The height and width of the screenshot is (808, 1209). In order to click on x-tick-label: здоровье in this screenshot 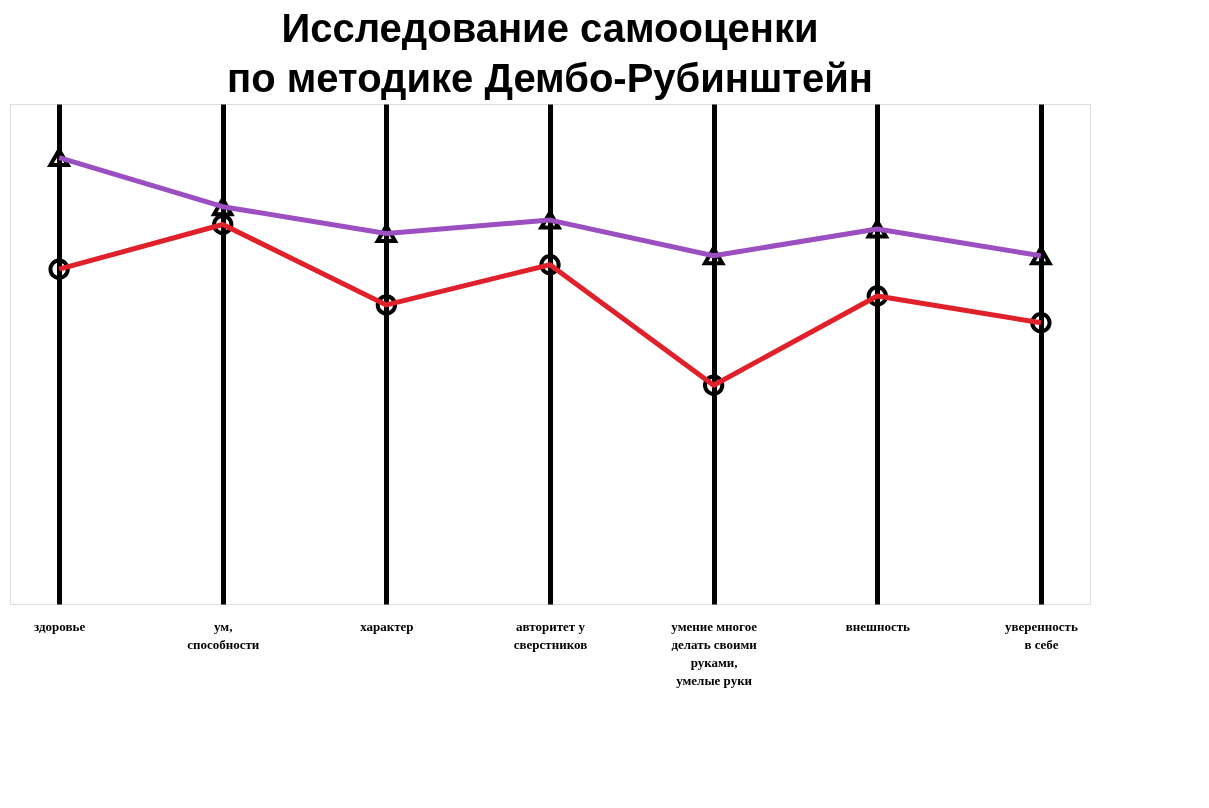, I will do `click(60, 626)`.